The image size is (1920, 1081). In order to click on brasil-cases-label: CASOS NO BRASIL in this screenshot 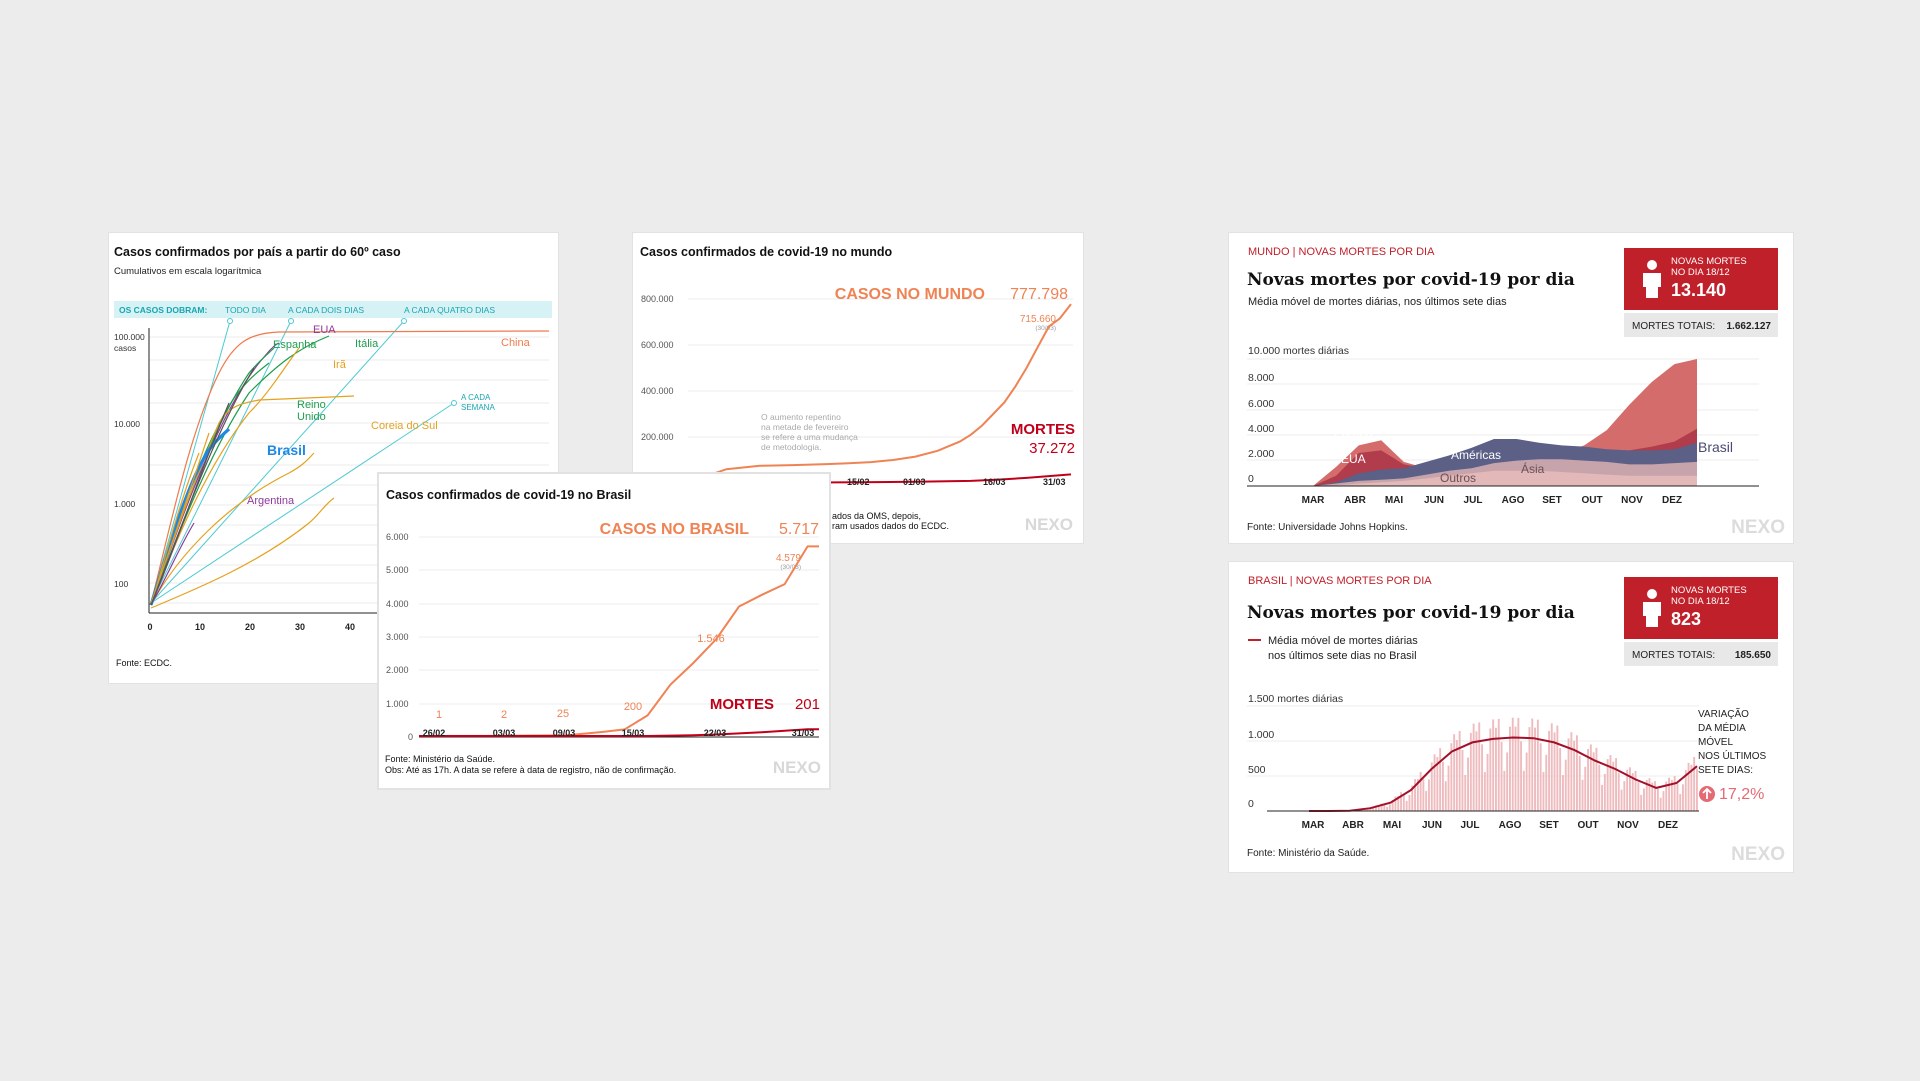, I will do `click(675, 529)`.